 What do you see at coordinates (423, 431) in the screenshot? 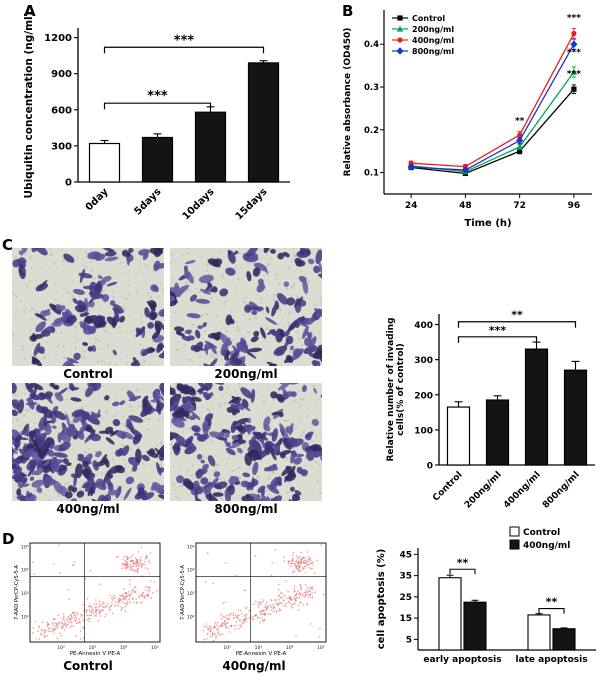
I see `y-tick-label: 100` at bounding box center [423, 431].